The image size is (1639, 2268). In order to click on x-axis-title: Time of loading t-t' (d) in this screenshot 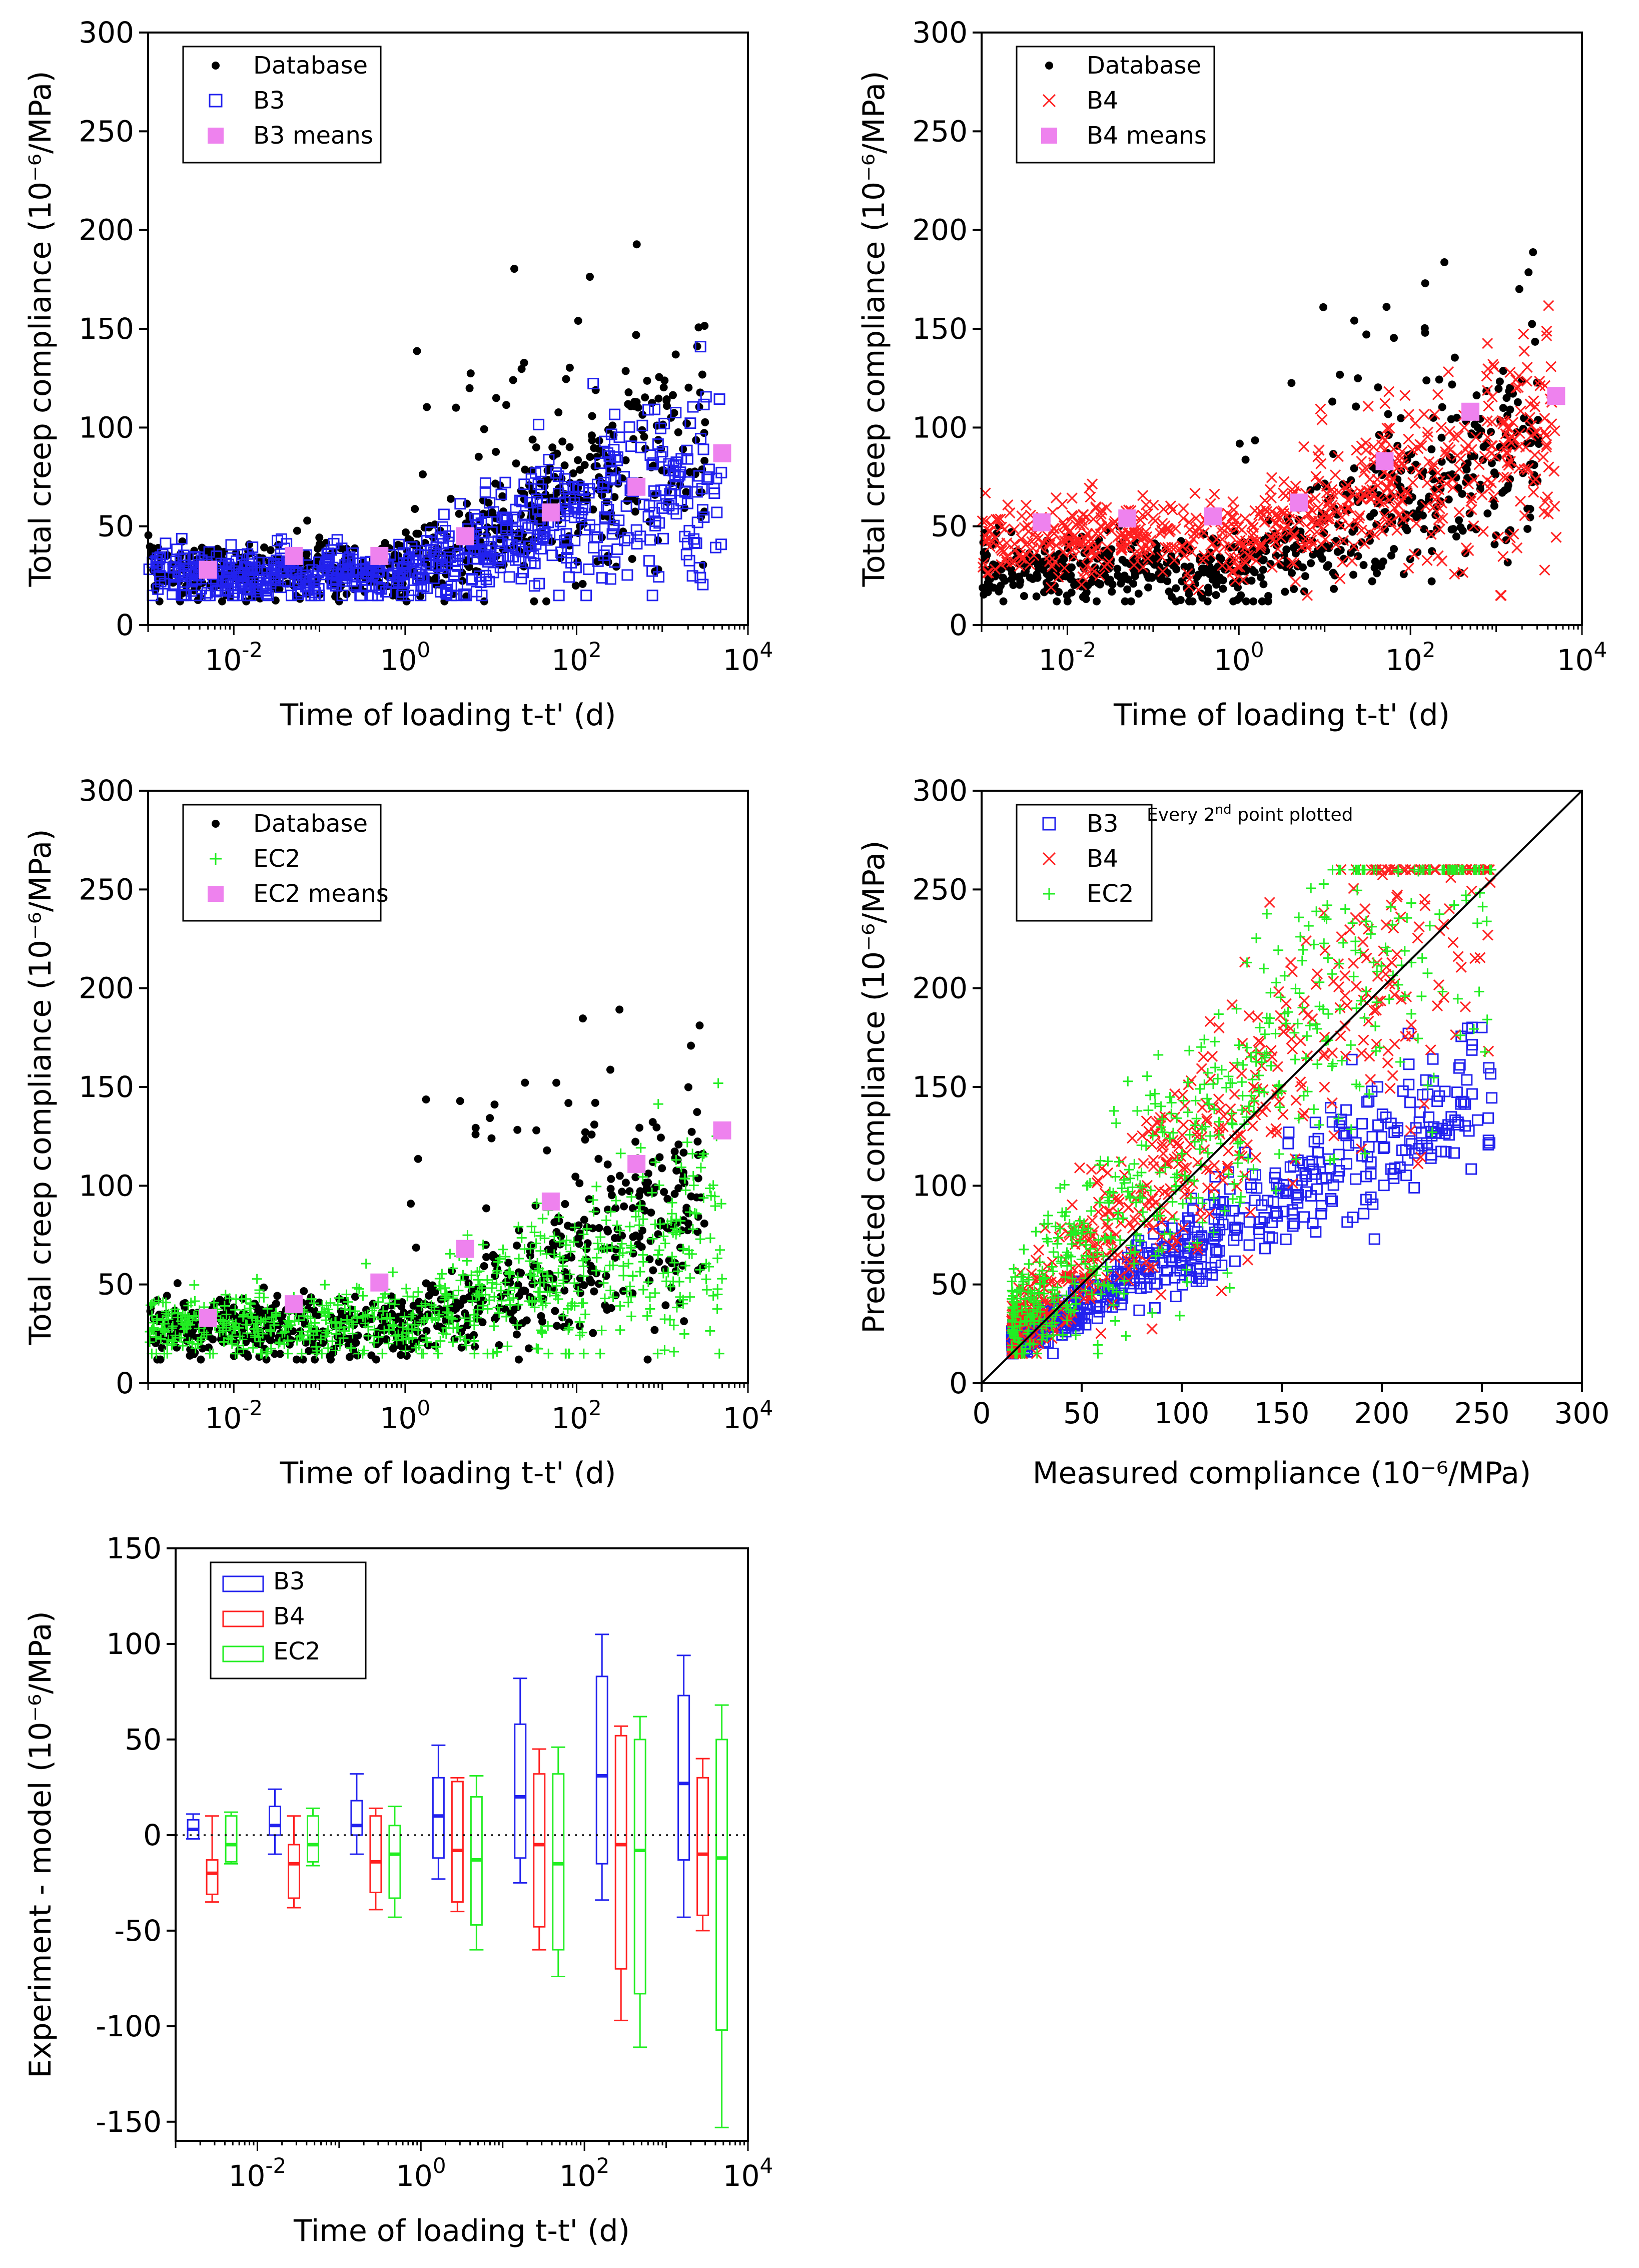, I will do `click(1281, 715)`.